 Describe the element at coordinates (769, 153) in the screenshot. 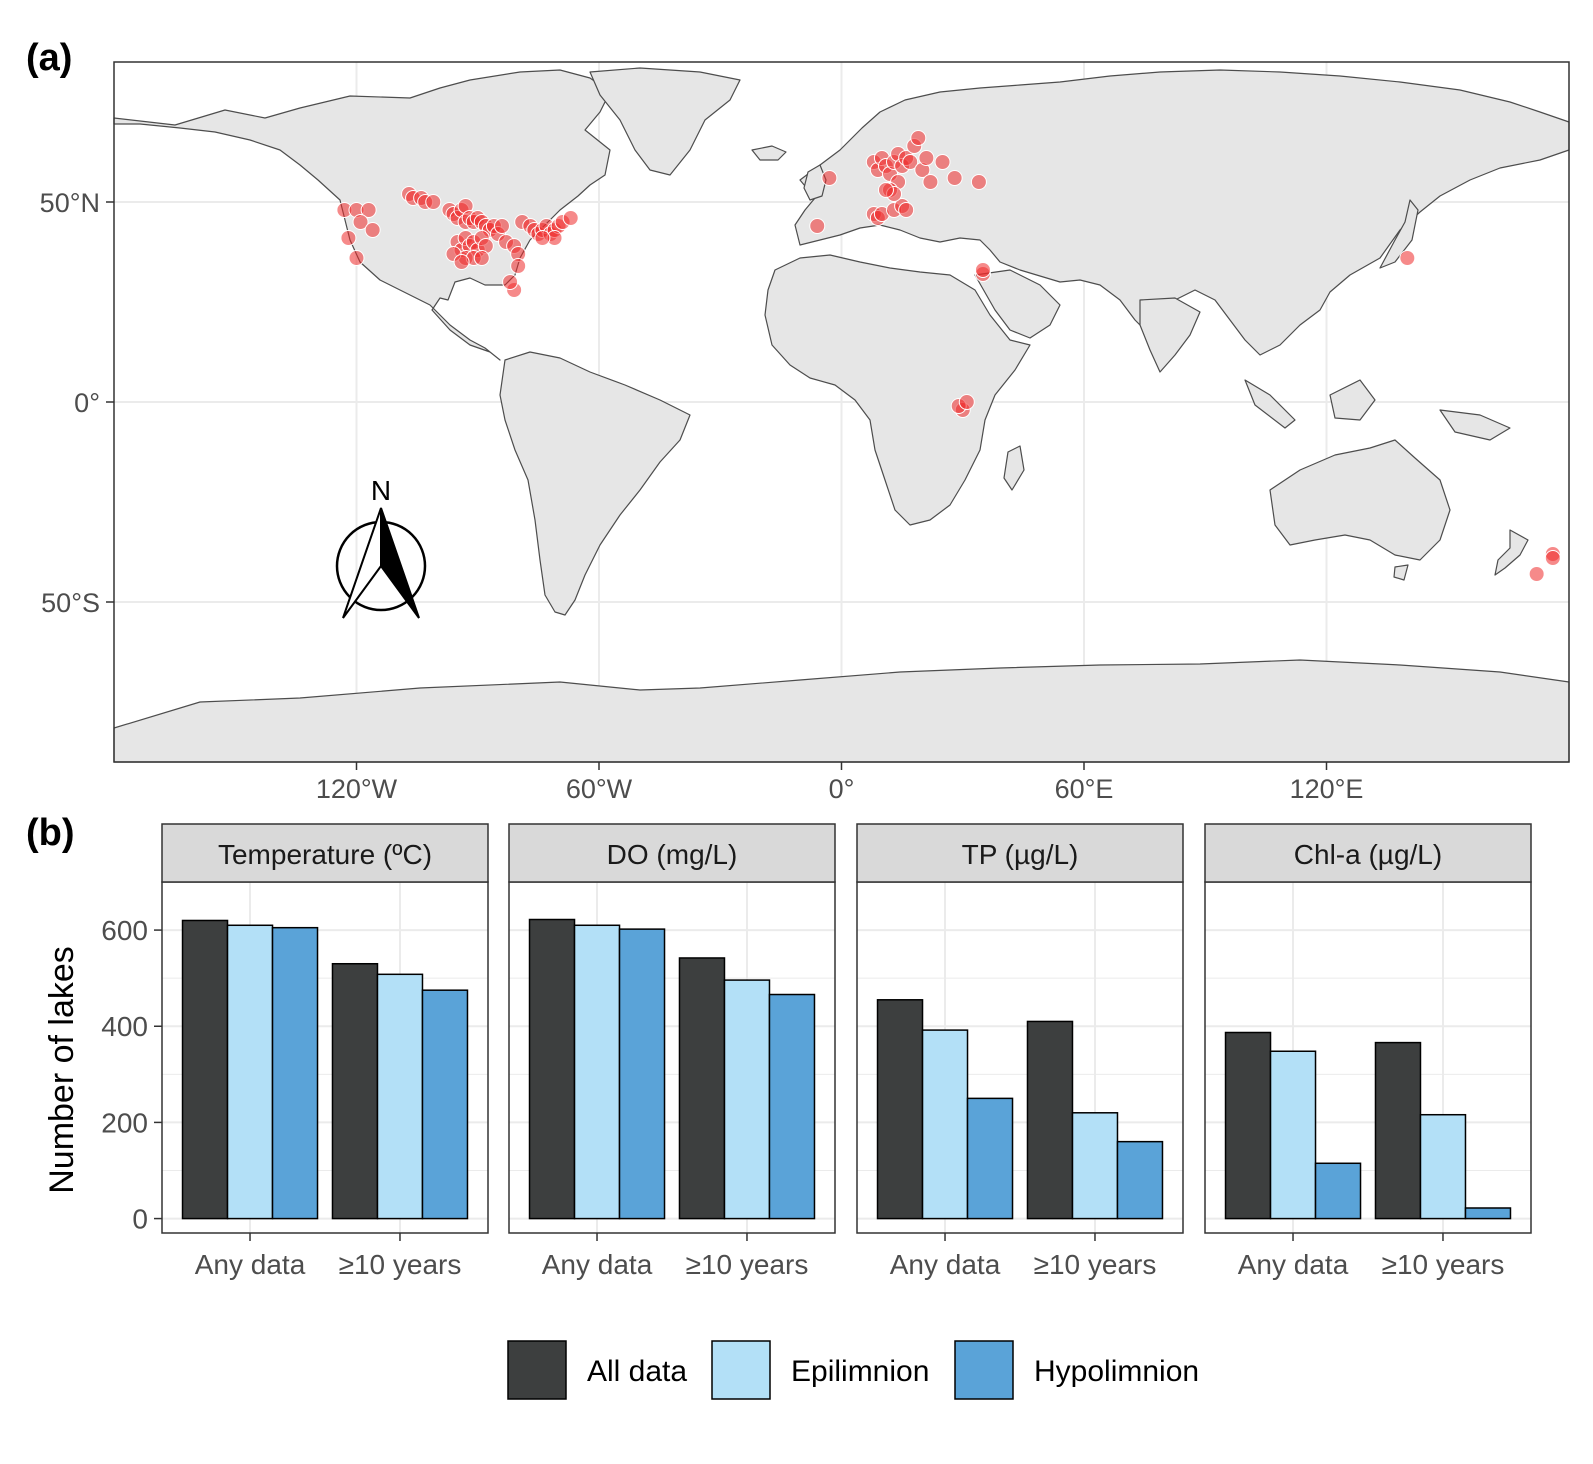

I see `landmass-iceland` at that location.